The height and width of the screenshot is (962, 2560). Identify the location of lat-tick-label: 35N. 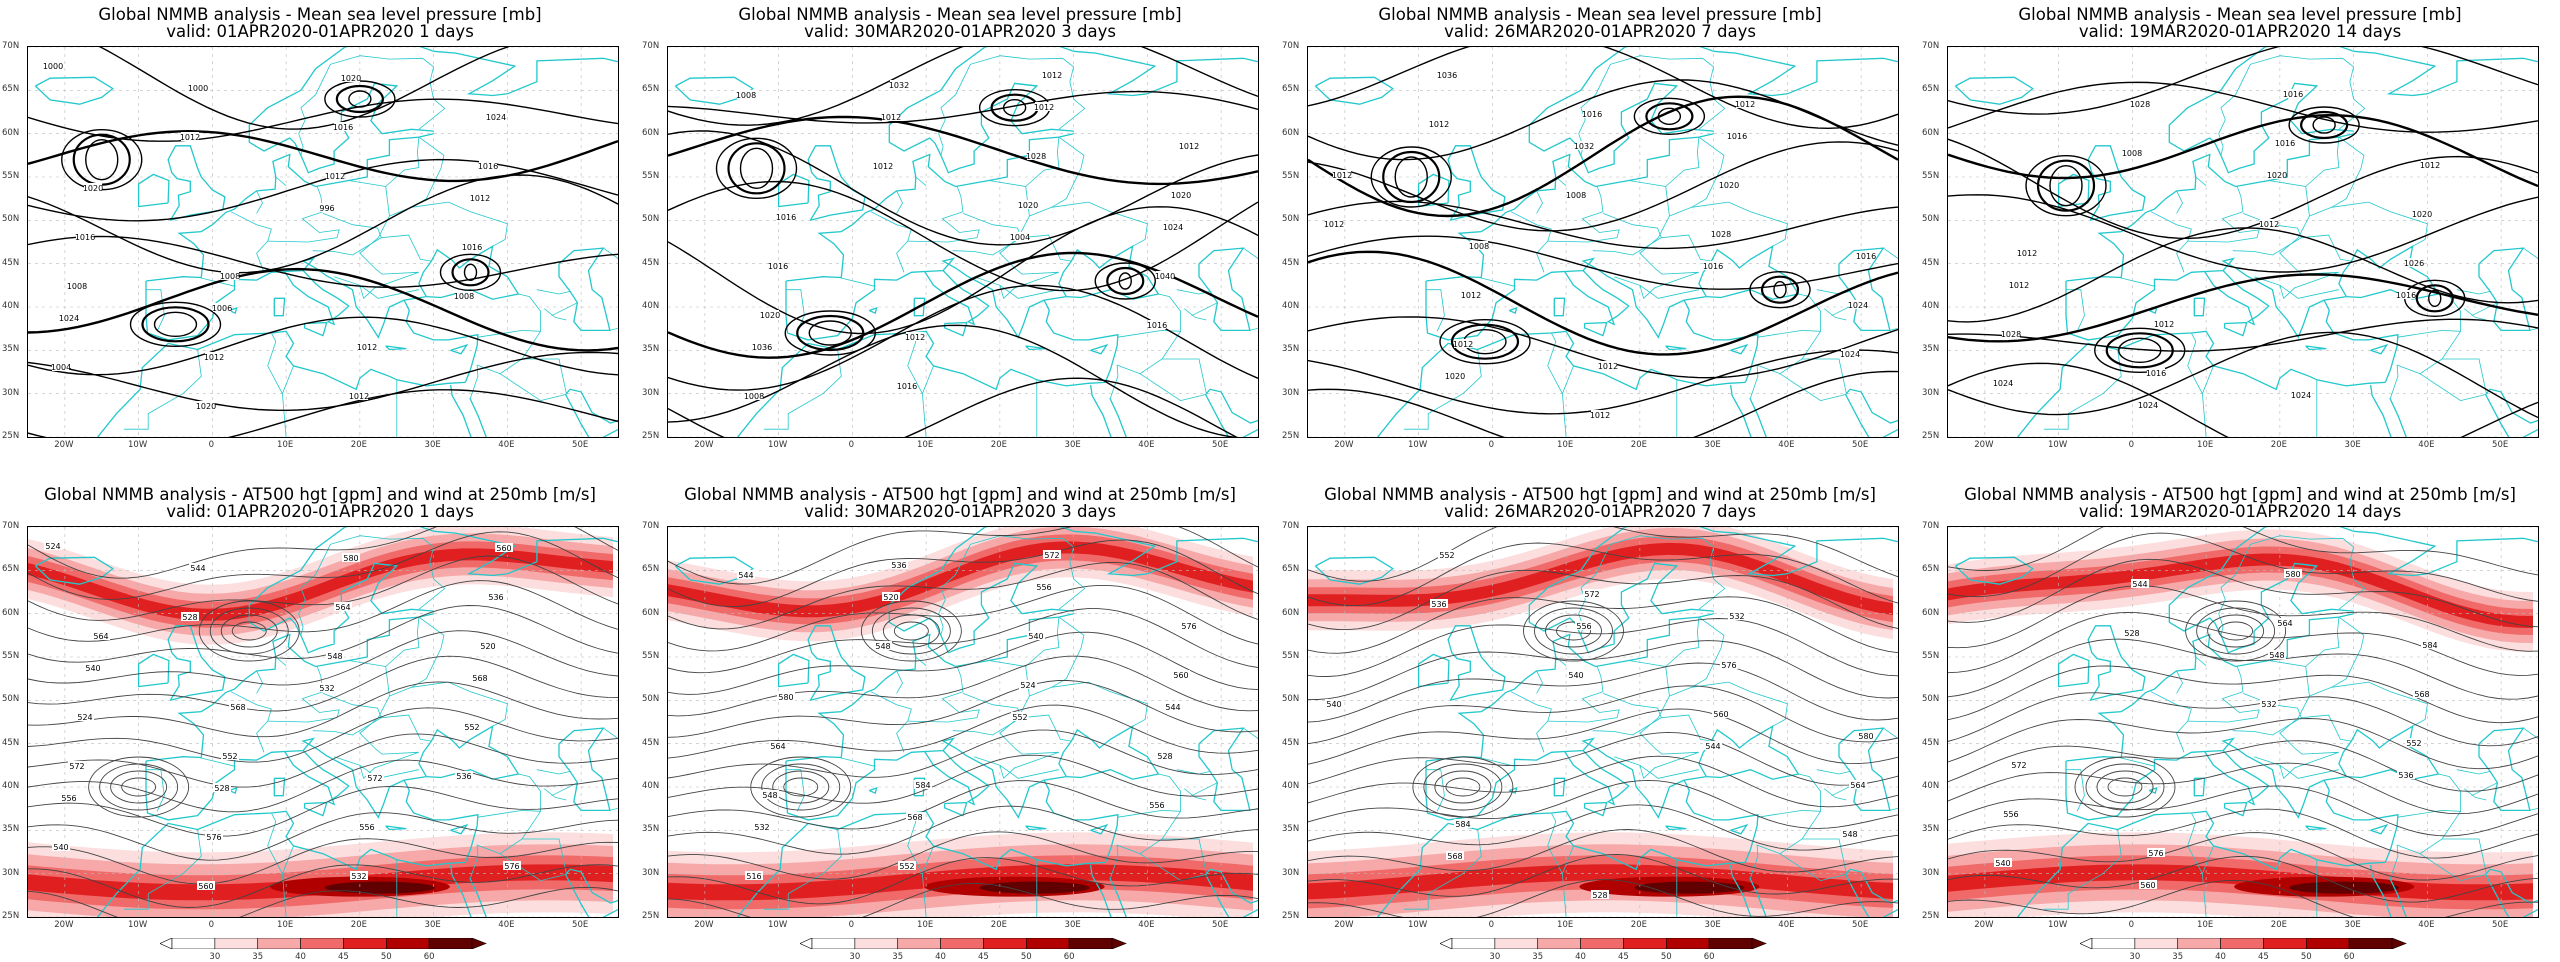
(651, 349).